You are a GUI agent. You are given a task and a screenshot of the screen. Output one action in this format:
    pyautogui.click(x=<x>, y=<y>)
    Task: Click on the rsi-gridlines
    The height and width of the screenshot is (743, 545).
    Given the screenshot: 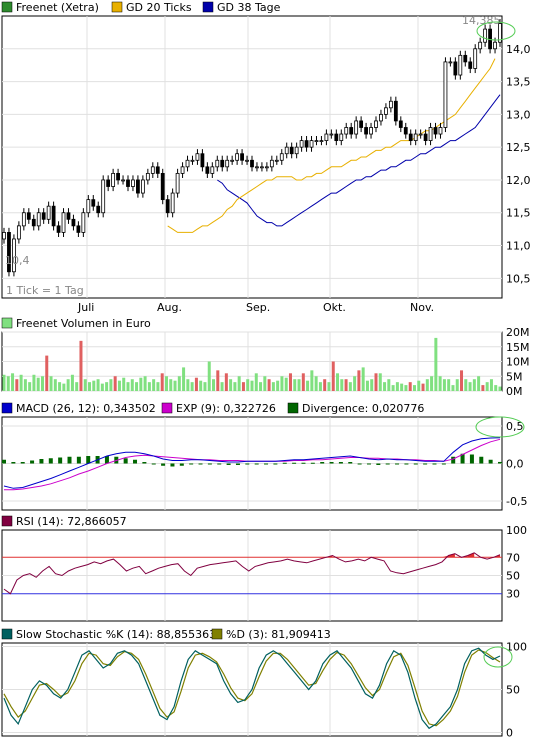 What is the action you would take?
    pyautogui.click(x=252, y=575)
    